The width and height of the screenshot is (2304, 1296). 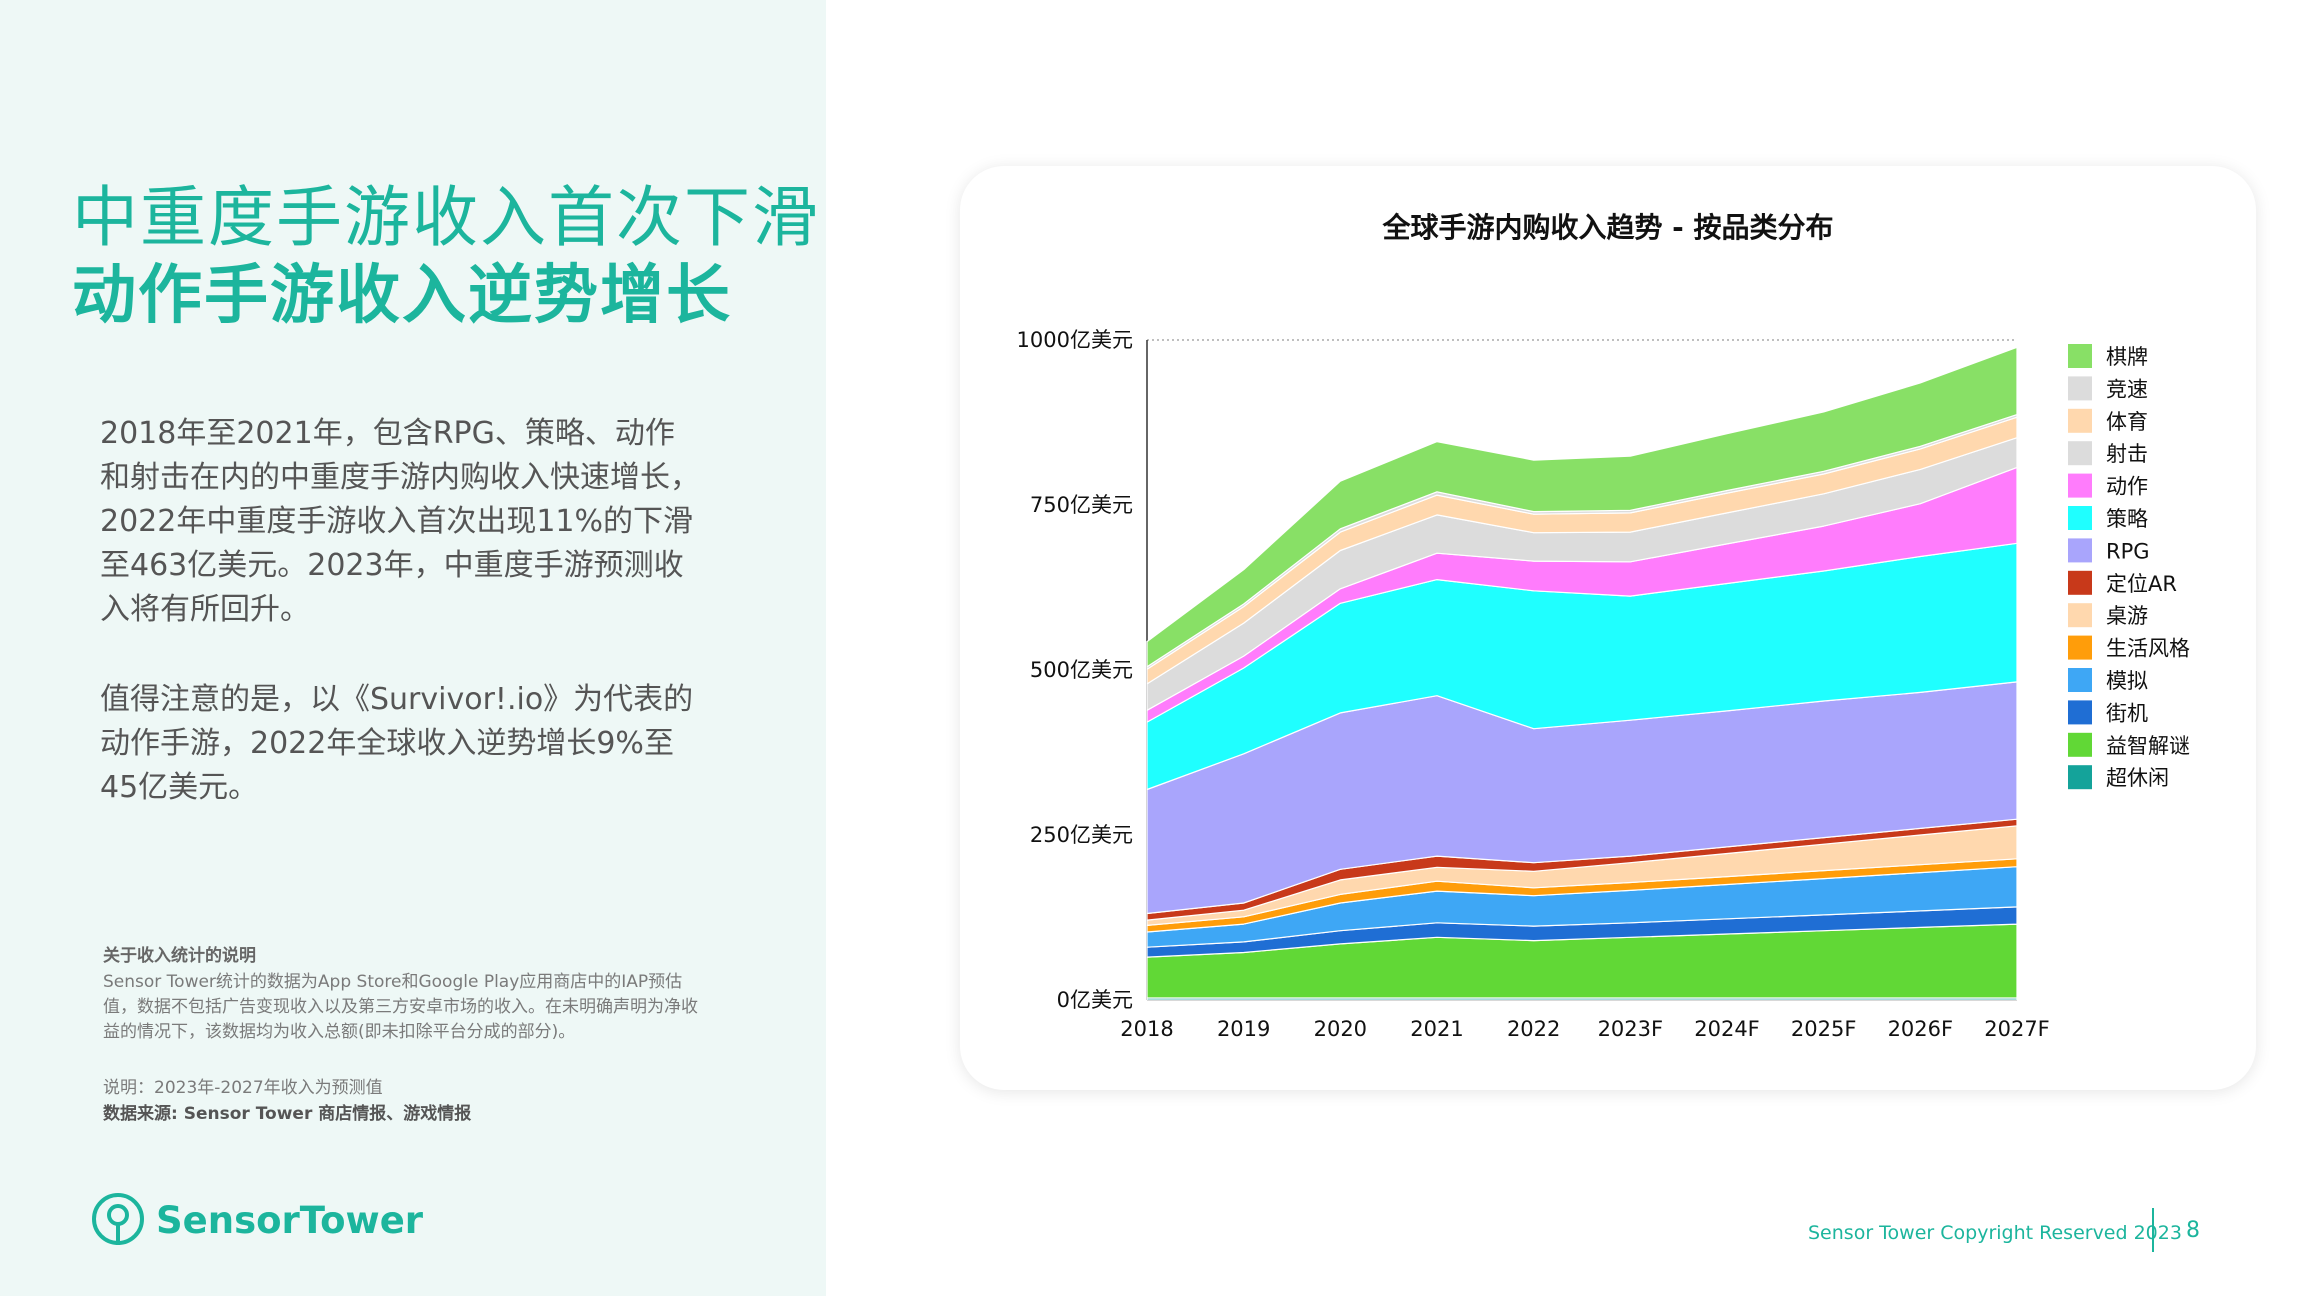 What do you see at coordinates (1081, 505) in the screenshot?
I see `y-tick-label: 750亿美元` at bounding box center [1081, 505].